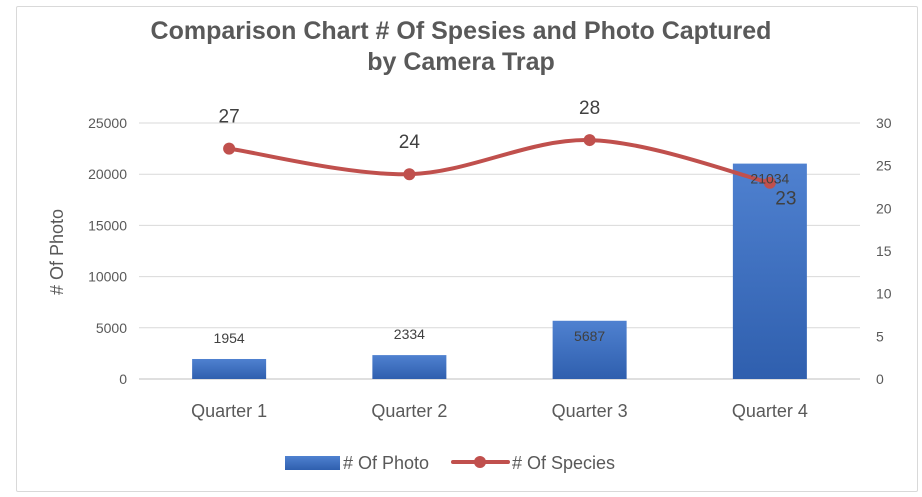 The width and height of the screenshot is (922, 497). I want to click on bar-data-label: 2334, so click(409, 334).